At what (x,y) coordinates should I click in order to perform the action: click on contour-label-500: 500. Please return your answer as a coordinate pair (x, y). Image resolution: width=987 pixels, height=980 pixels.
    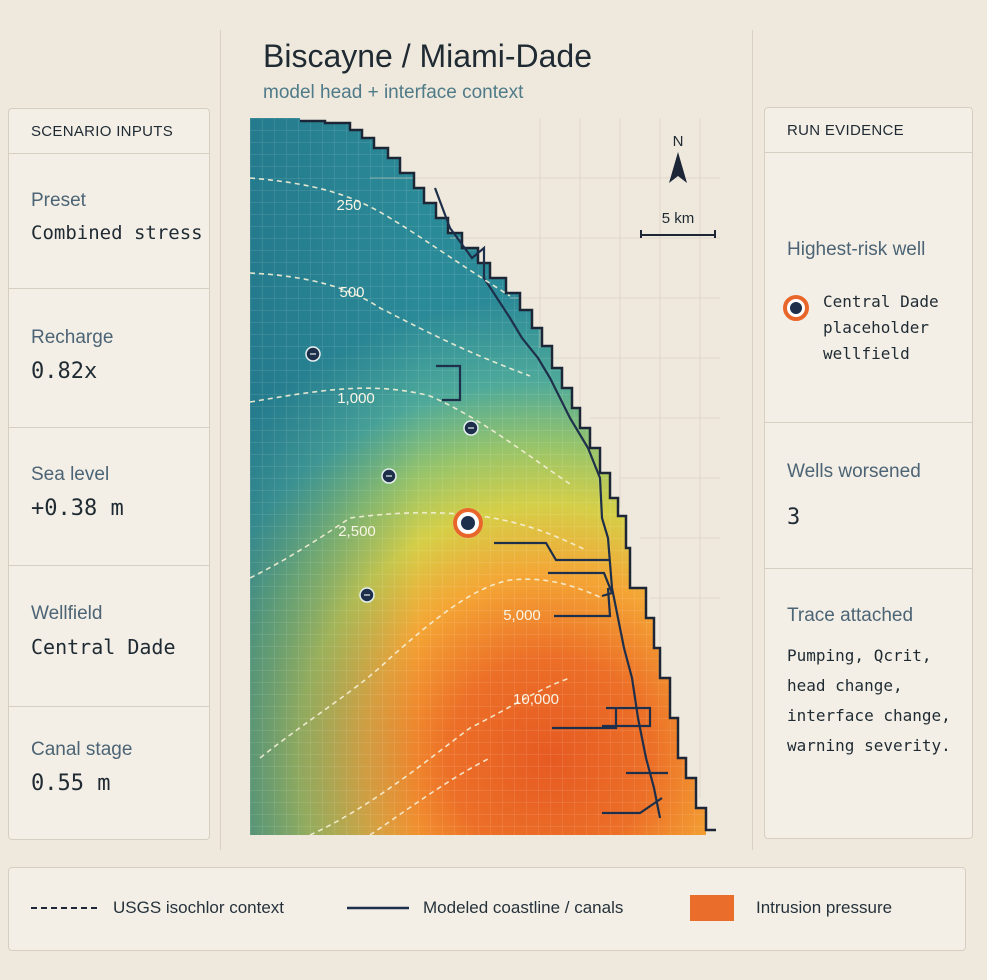
    Looking at the image, I should click on (351, 292).